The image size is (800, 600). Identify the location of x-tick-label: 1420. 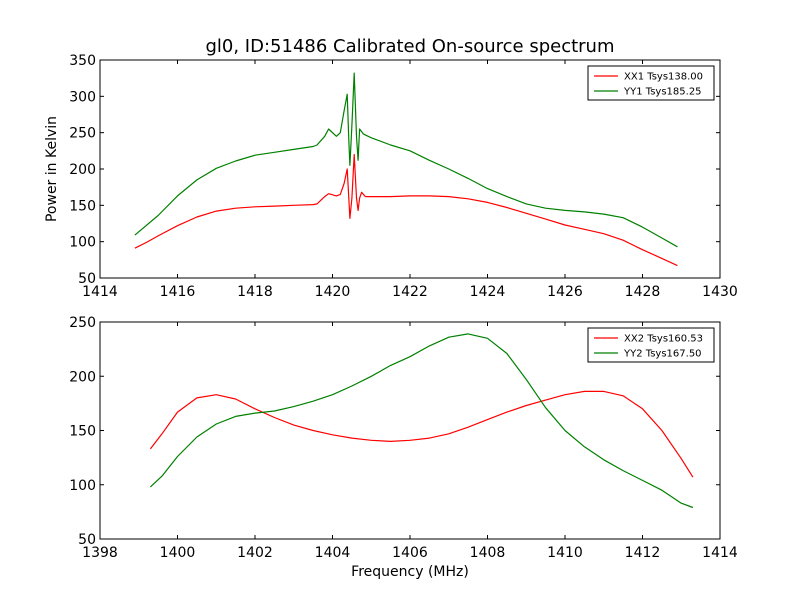
(333, 292).